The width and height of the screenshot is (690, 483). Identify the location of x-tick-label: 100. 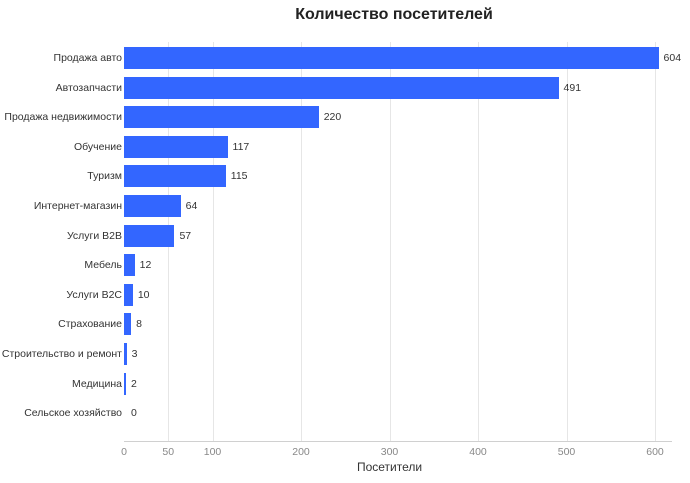
(212, 452).